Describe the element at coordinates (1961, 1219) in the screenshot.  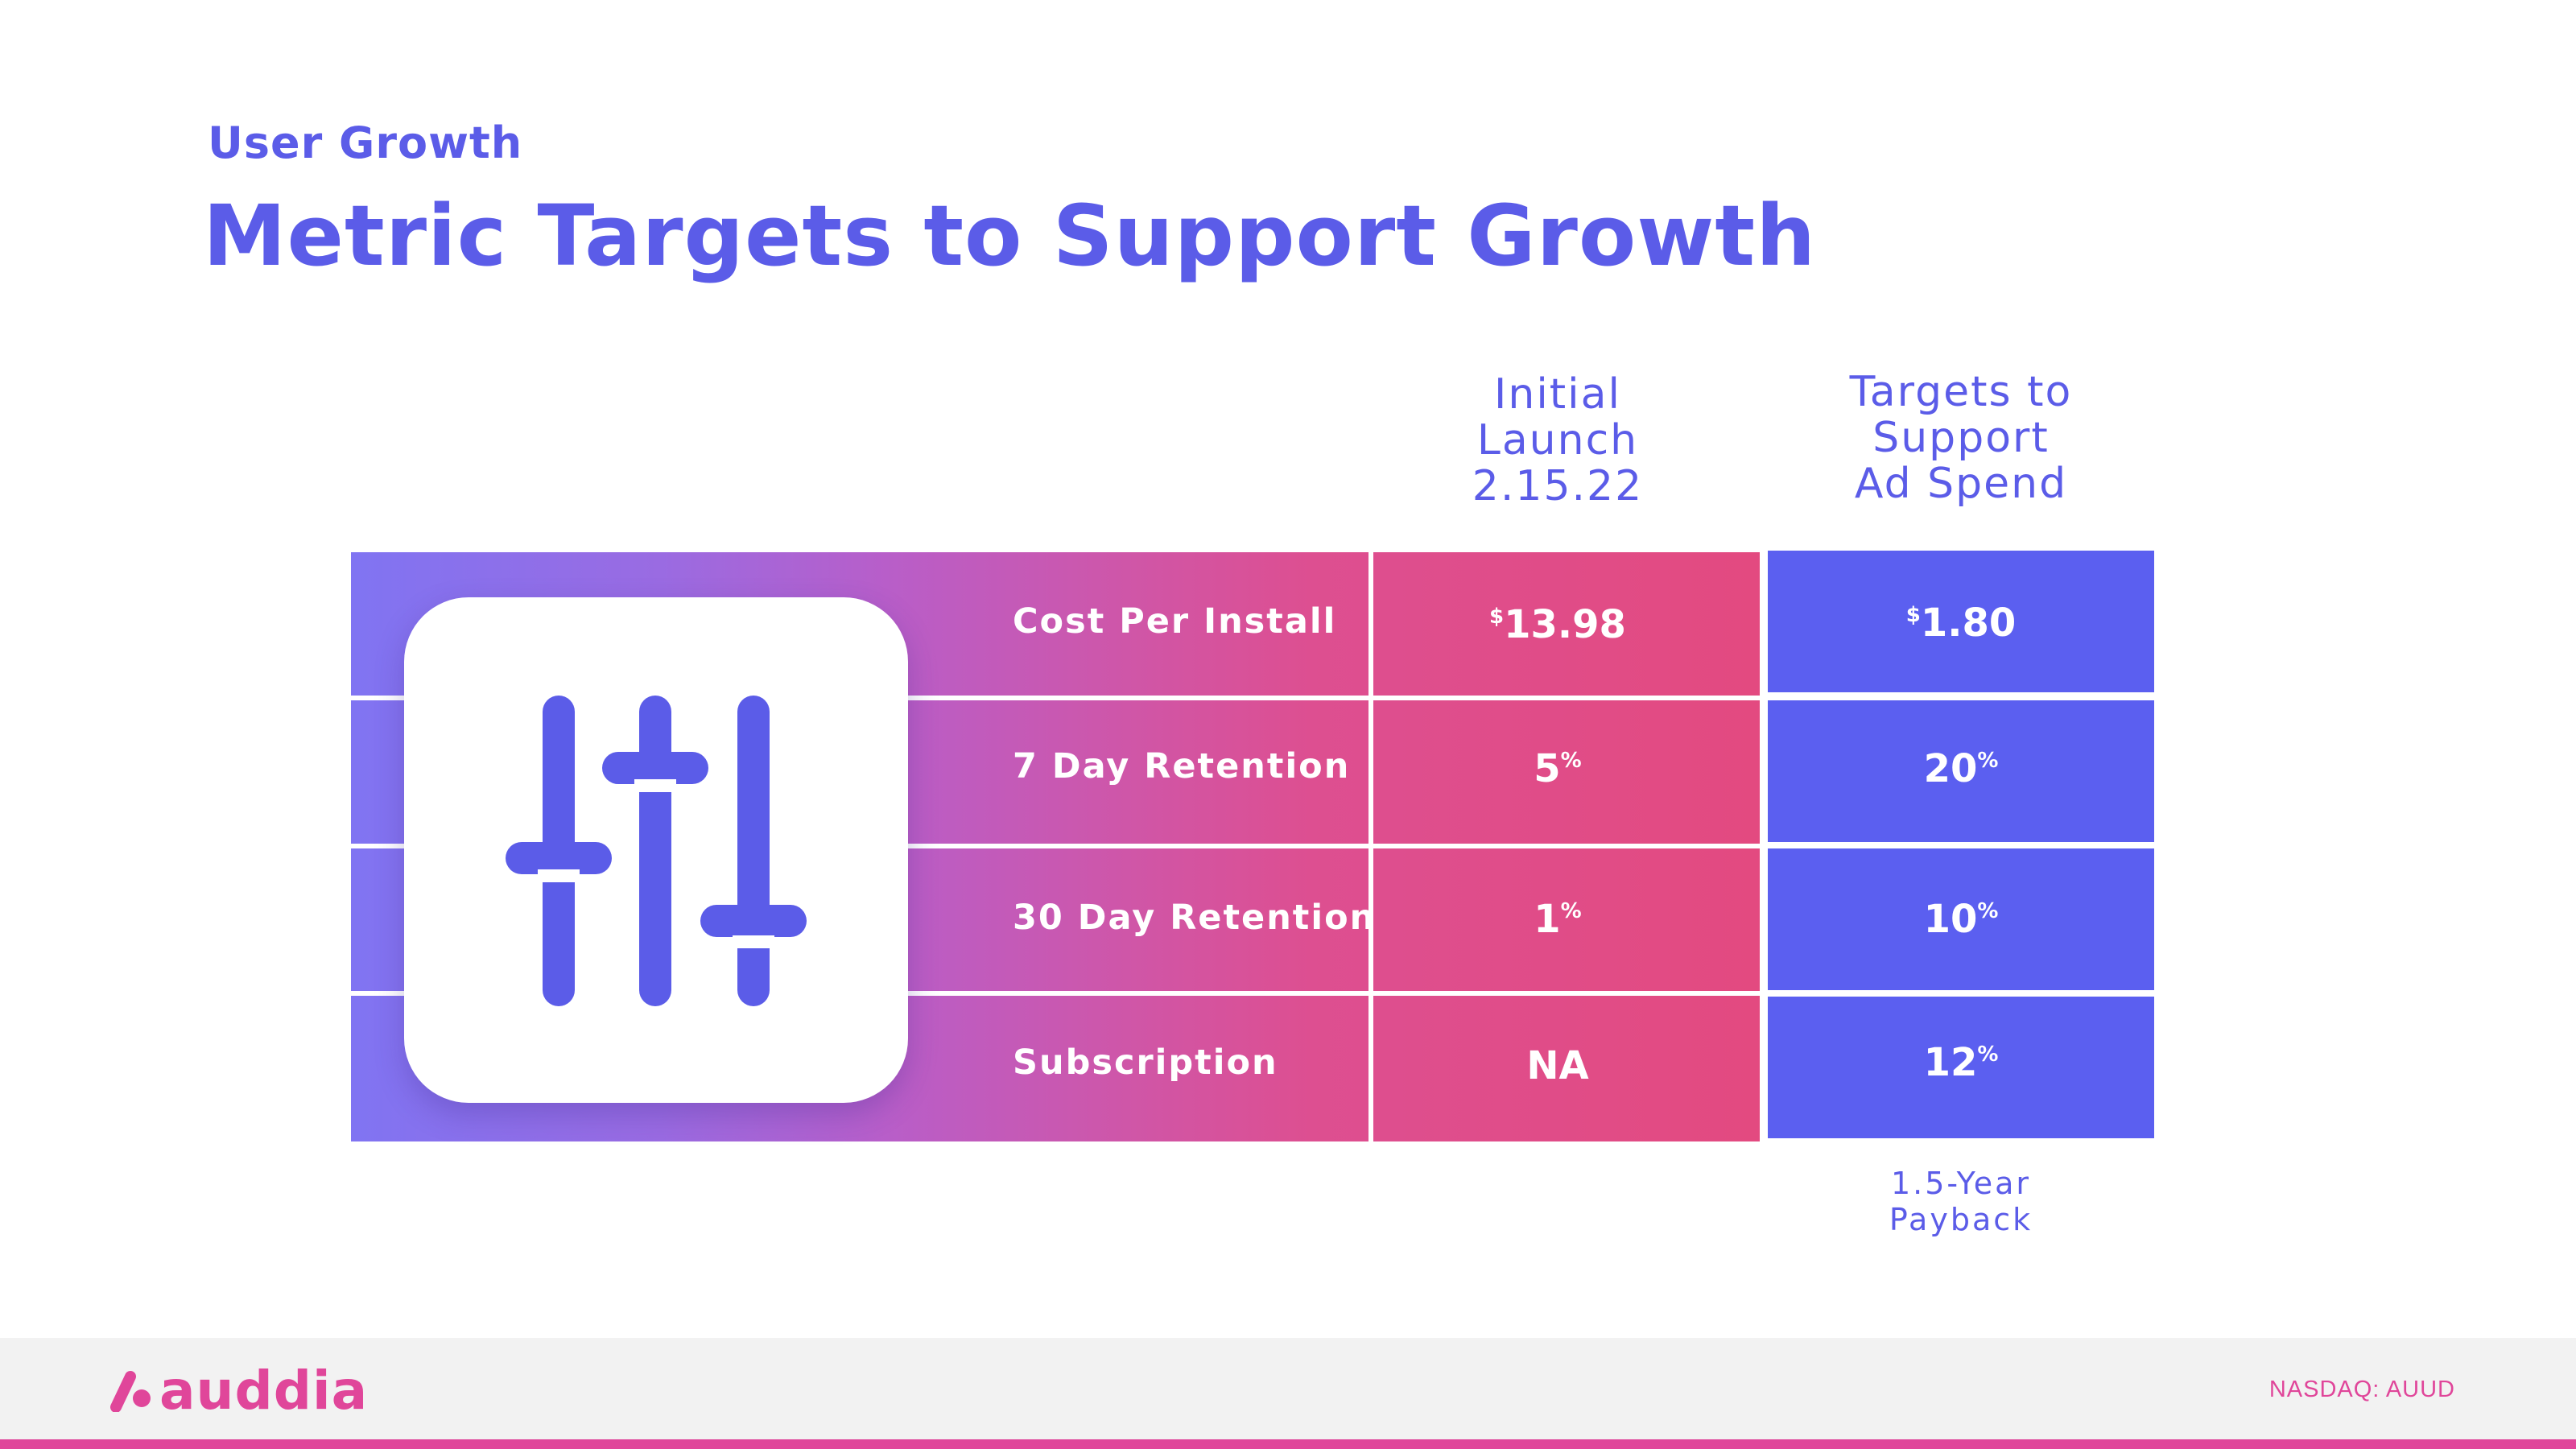
I see `payback-note-line: Payback` at that location.